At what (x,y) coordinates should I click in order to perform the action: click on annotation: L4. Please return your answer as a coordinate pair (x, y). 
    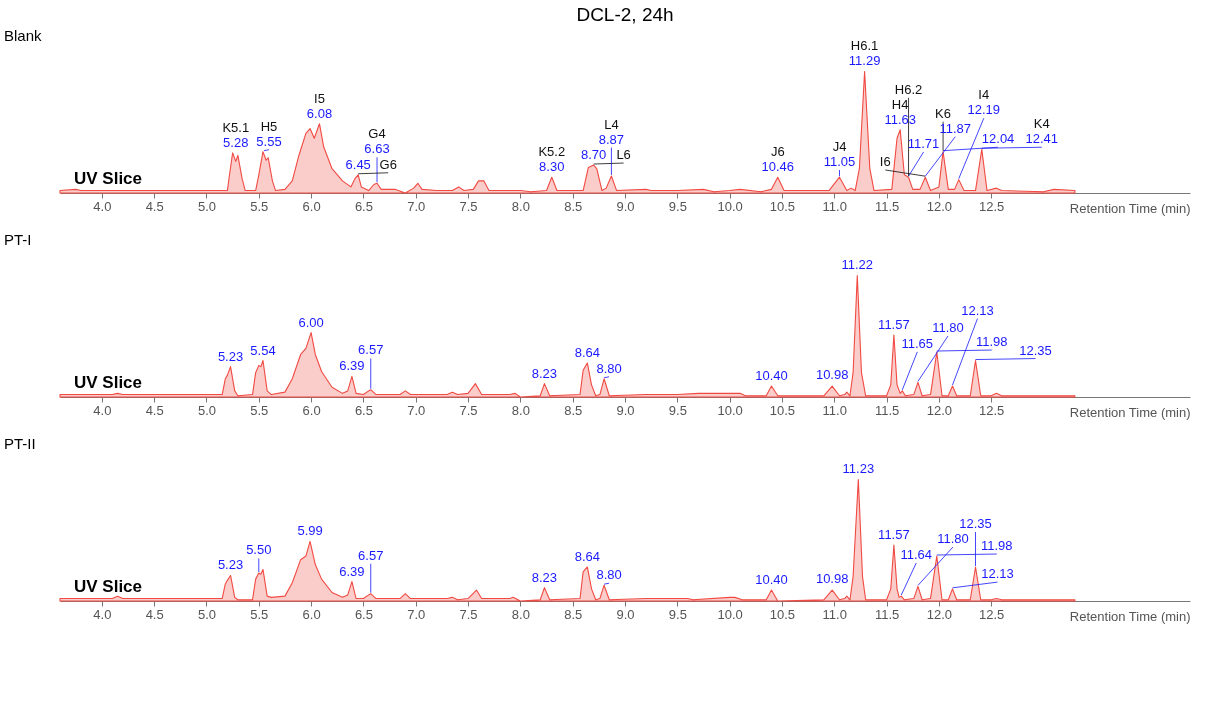
    Looking at the image, I should click on (611, 124).